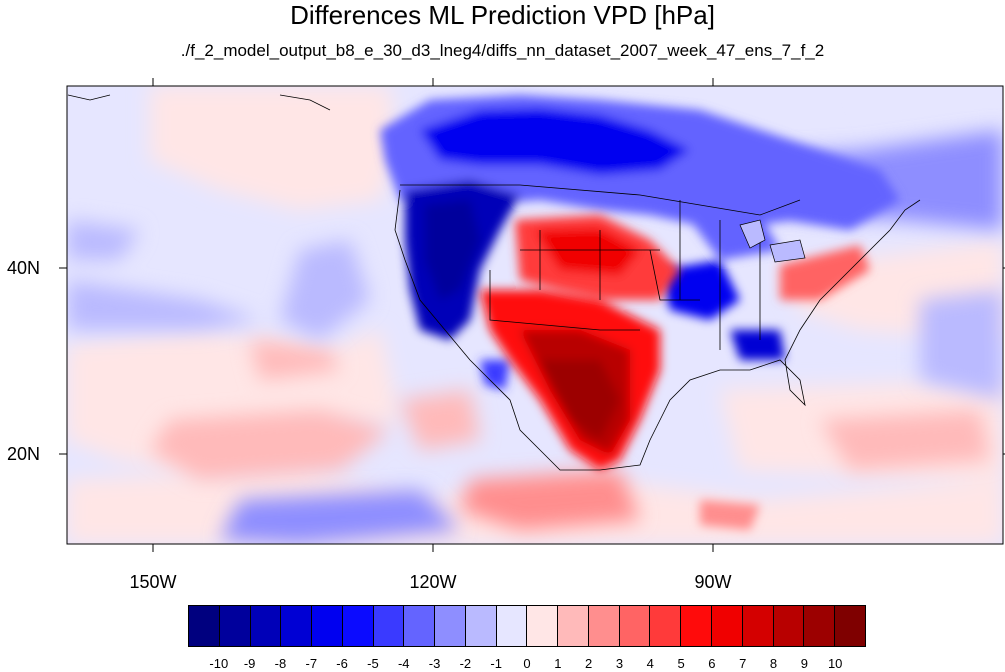 The image size is (1005, 672). I want to click on colorbar-tick-label: -2, so click(465, 663).